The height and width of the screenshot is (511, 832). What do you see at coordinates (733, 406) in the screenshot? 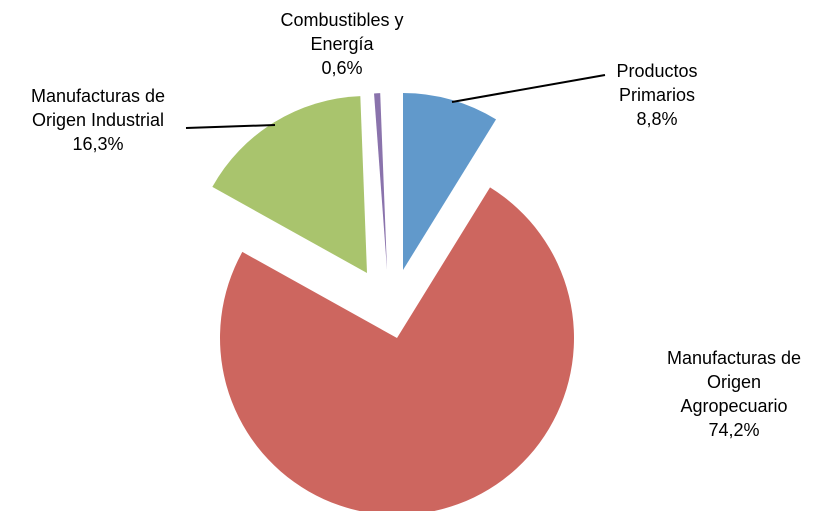
I see `slice-name-label: Agropecuario` at bounding box center [733, 406].